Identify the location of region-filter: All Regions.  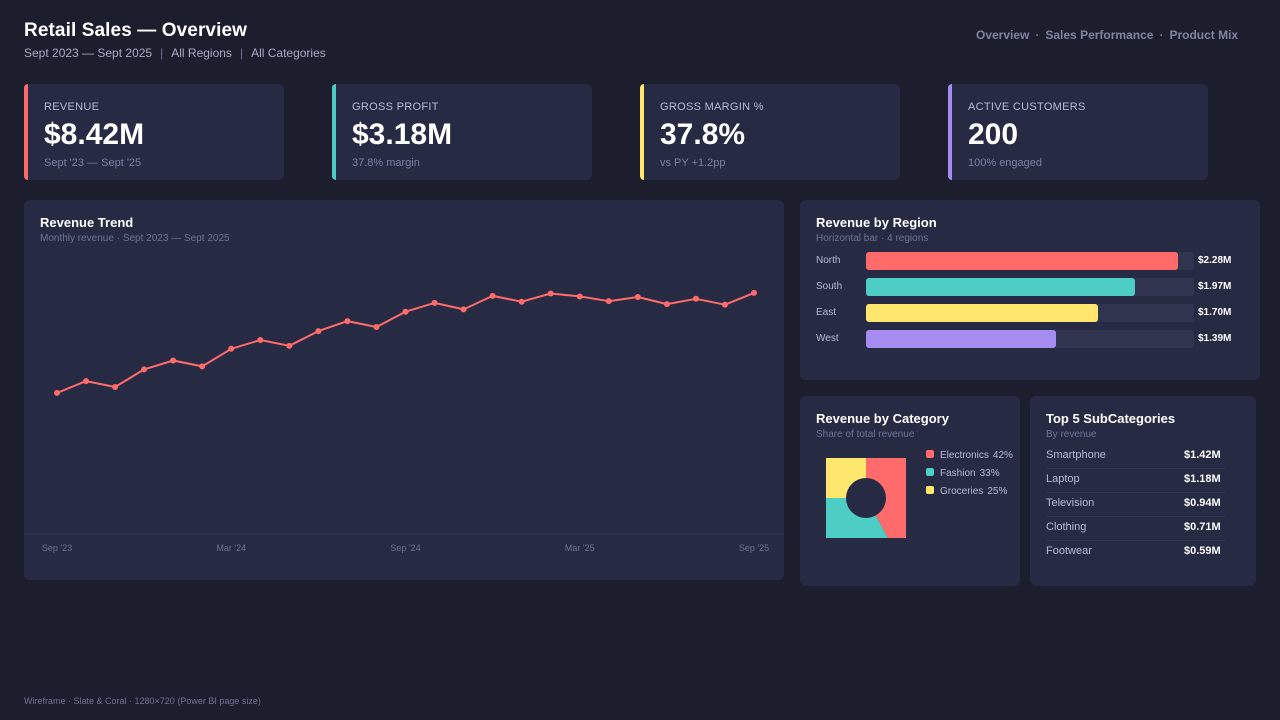
(201, 53).